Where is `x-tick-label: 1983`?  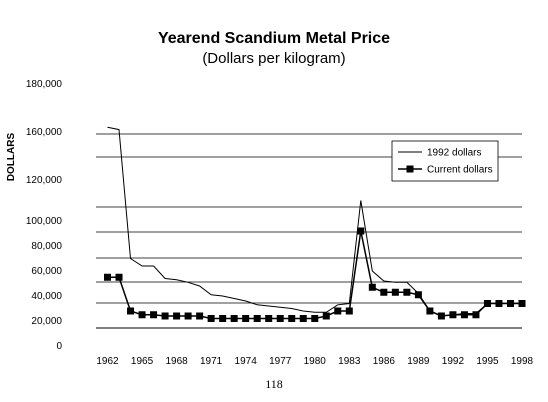 x-tick-label: 1983 is located at coordinates (349, 361).